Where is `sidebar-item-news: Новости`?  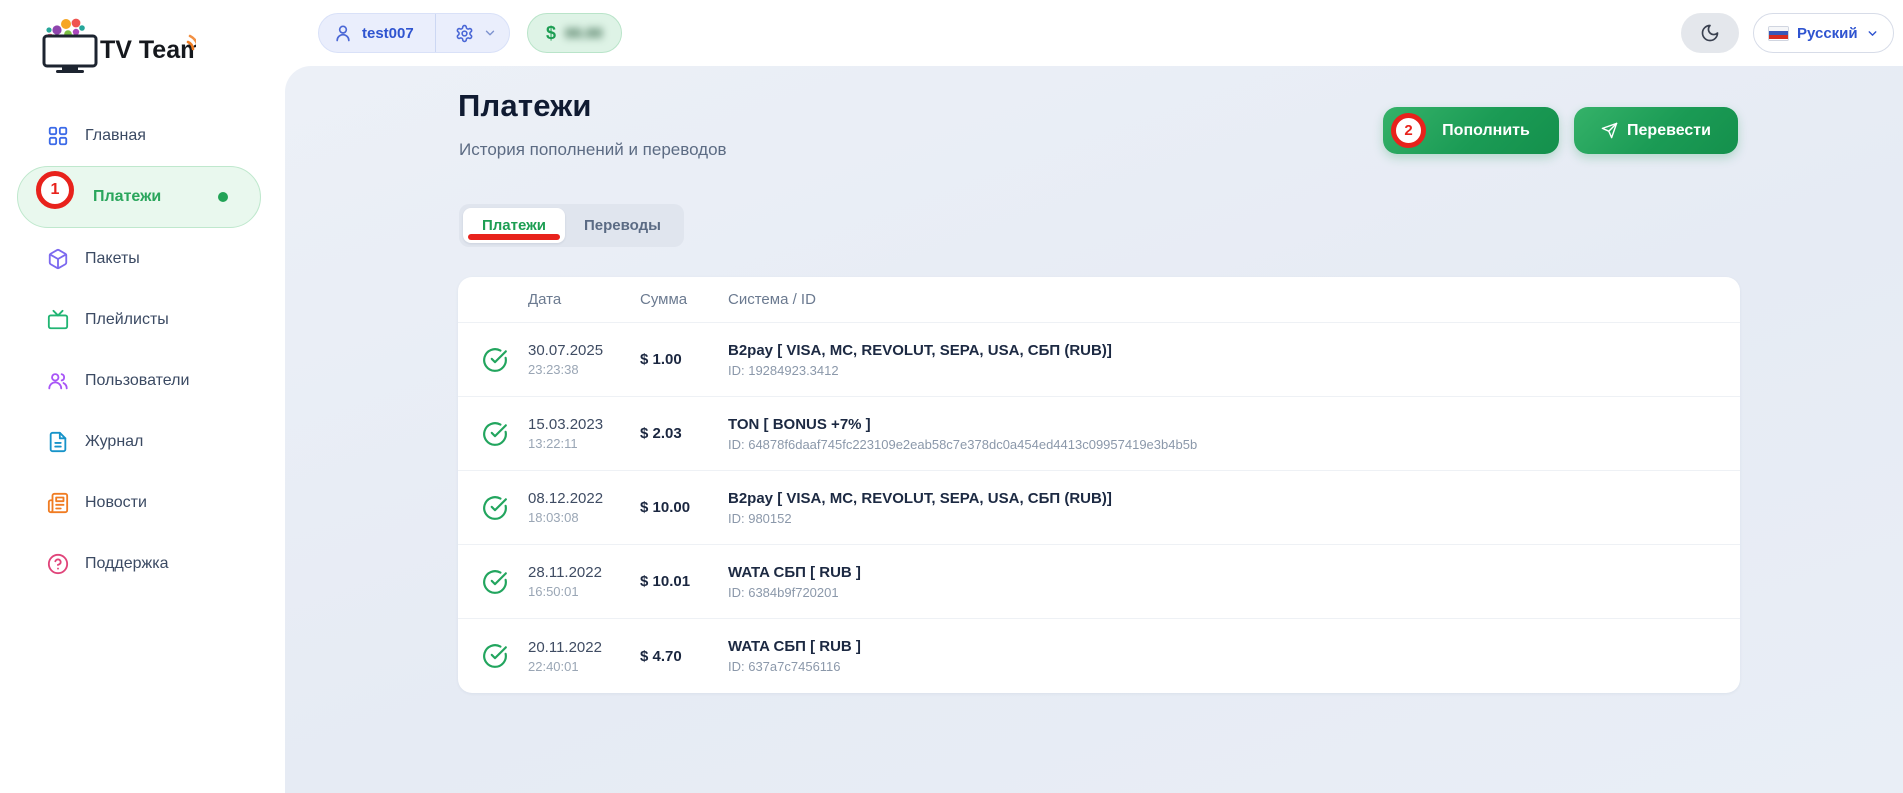 sidebar-item-news: Новости is located at coordinates (142, 502).